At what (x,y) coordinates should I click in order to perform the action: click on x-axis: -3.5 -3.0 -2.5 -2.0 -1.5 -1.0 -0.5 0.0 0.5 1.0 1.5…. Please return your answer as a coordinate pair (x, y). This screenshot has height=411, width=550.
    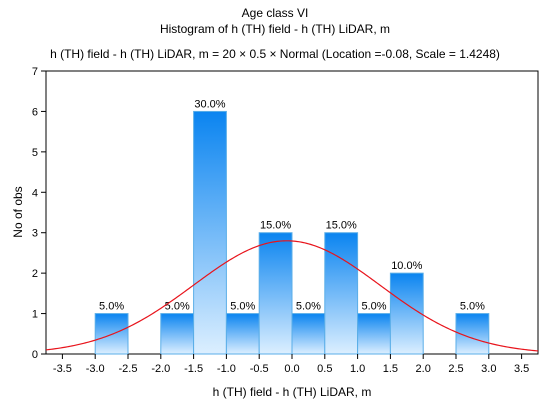
    Looking at the image, I should click on (291, 364).